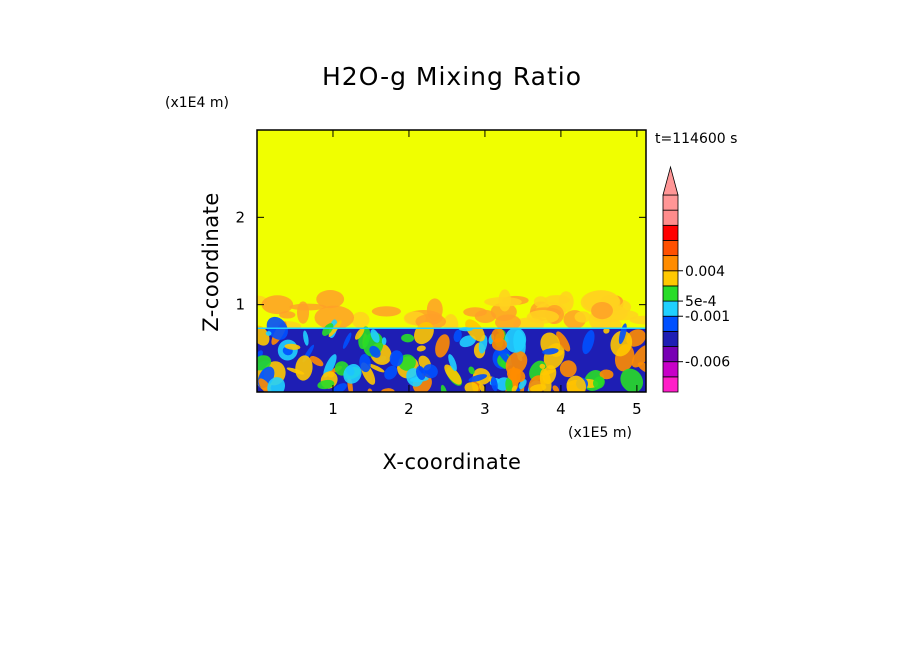 The height and width of the screenshot is (654, 904). I want to click on x-tick-label: 4, so click(561, 409).